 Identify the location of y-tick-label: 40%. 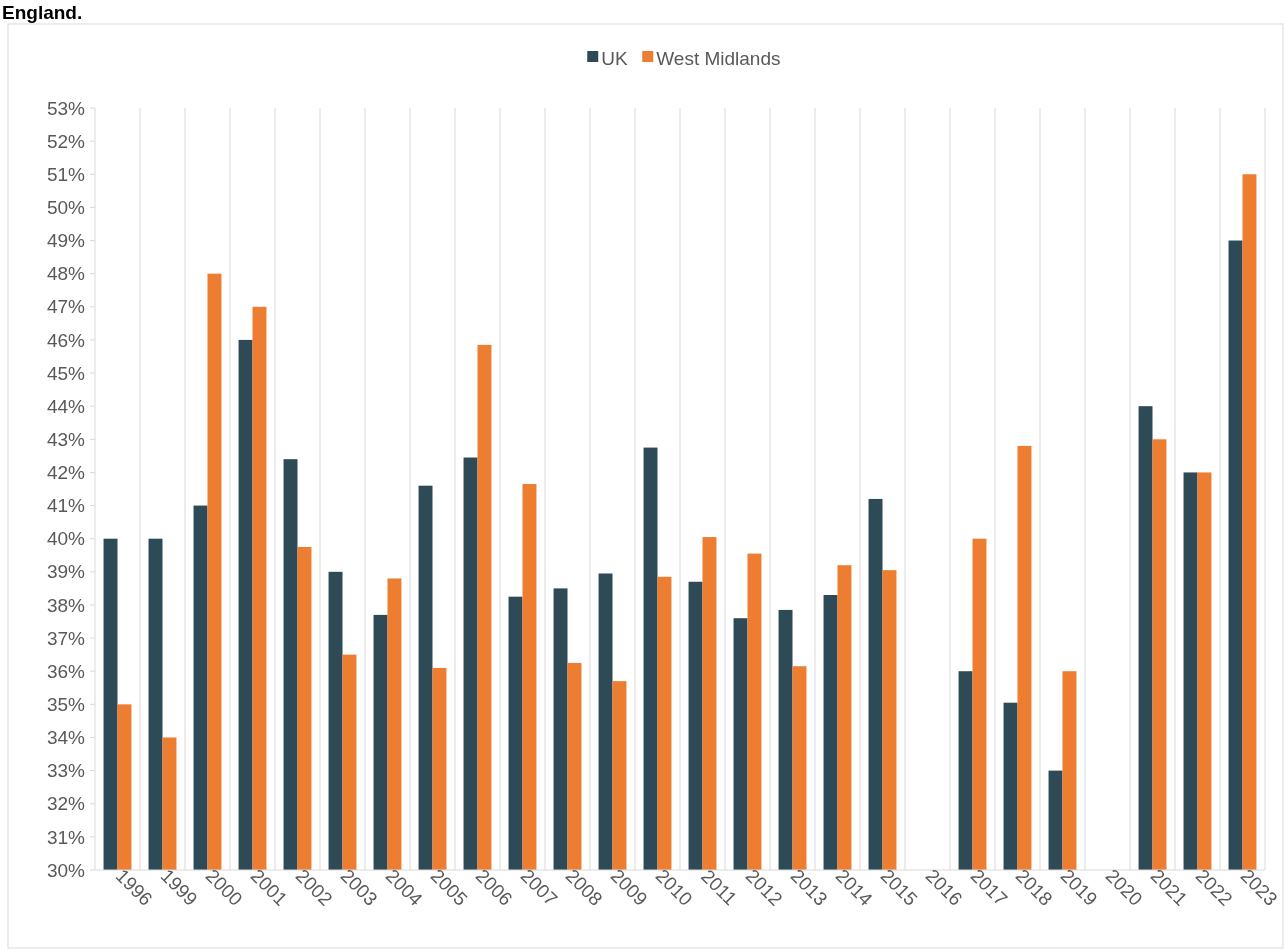
(66, 539).